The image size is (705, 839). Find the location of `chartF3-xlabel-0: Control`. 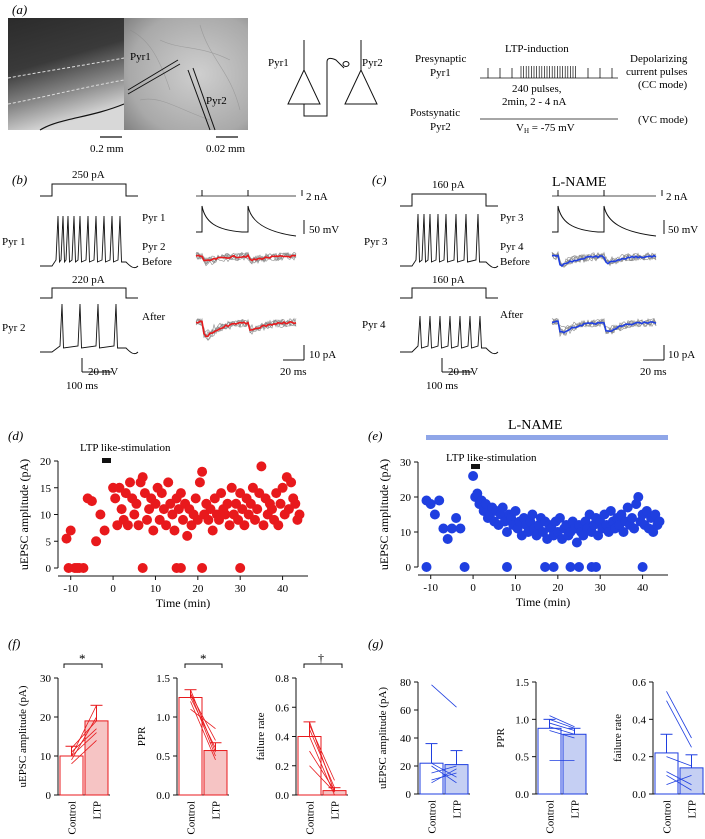

chartF3-xlabel-0: Control is located at coordinates (311, 818).